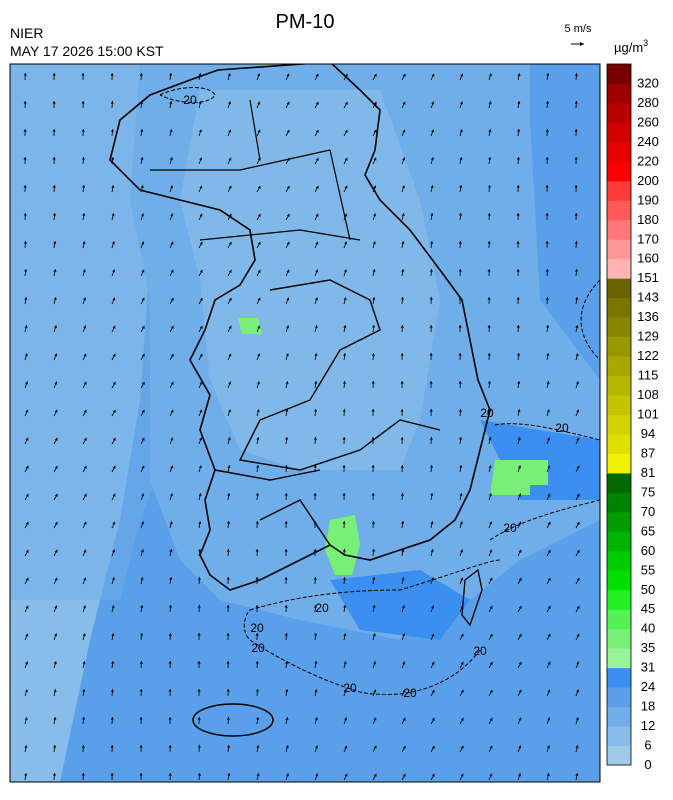 This screenshot has height=800, width=673. I want to click on colorbar-label: 55, so click(648, 569).